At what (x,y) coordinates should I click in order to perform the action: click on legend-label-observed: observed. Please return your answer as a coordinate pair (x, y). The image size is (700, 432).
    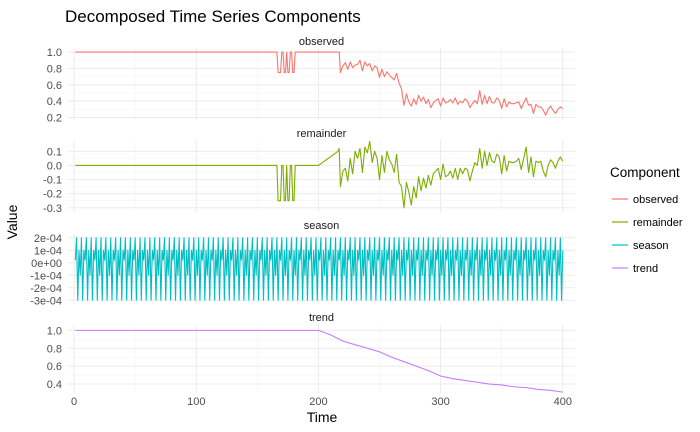
    Looking at the image, I should click on (655, 200).